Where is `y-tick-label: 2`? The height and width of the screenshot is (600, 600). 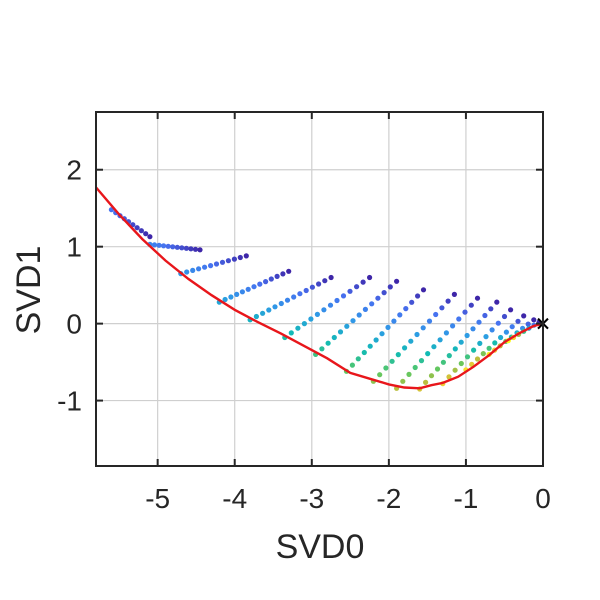 y-tick-label: 2 is located at coordinates (74, 170).